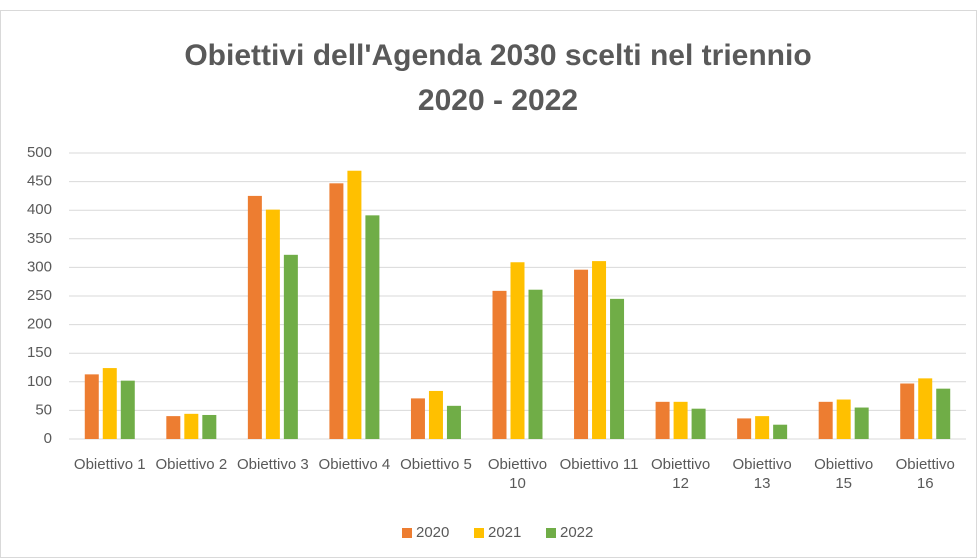 This screenshot has width=978, height=559. I want to click on x-tick-label: Obiettivo 16, so click(925, 474).